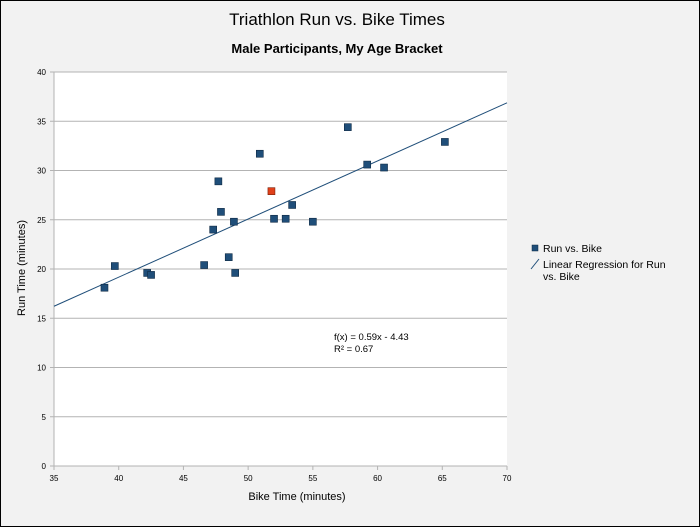  I want to click on chart-title: Triathlon Run vs. Bike Times, so click(337, 19).